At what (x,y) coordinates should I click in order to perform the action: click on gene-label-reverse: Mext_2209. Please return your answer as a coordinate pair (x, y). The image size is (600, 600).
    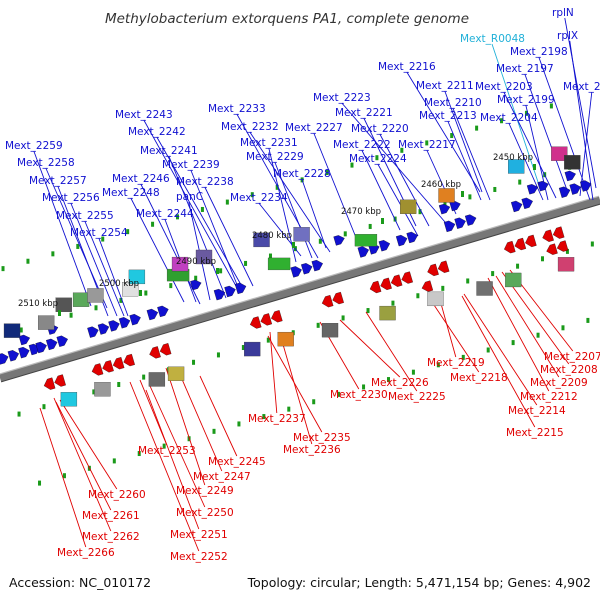
    Looking at the image, I should click on (559, 383).